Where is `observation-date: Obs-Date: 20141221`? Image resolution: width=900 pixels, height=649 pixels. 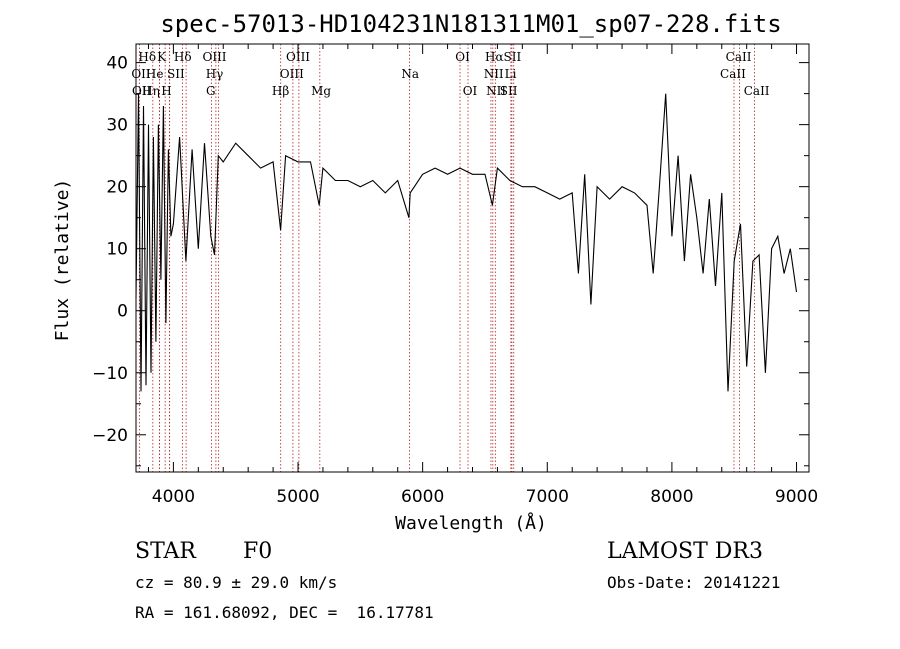 observation-date: Obs-Date: 20141221 is located at coordinates (694, 582).